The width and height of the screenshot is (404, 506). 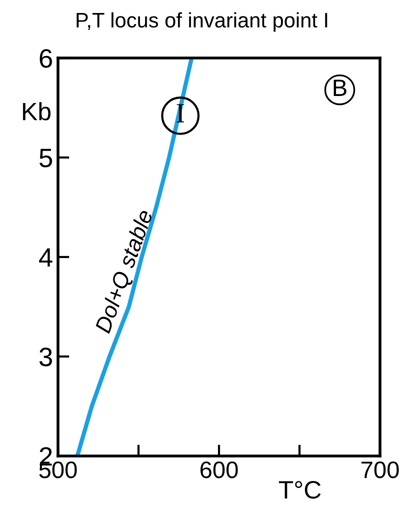 What do you see at coordinates (299, 490) in the screenshot?
I see `x-axis-title: T°C` at bounding box center [299, 490].